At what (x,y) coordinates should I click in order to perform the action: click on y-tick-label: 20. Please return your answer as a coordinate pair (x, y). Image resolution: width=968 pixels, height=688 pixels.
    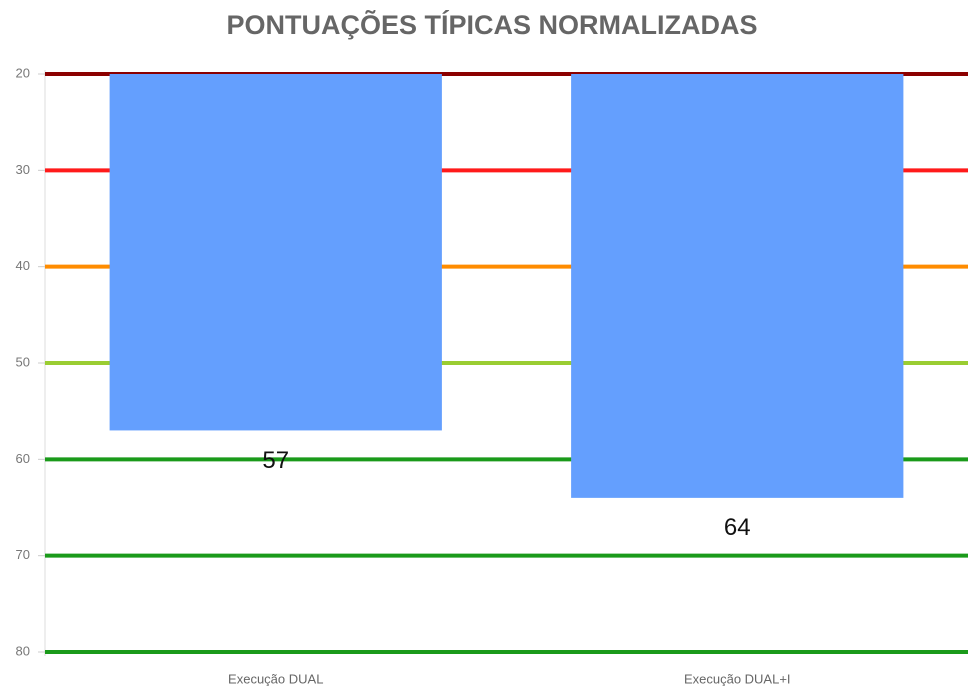
    Looking at the image, I should click on (23, 72).